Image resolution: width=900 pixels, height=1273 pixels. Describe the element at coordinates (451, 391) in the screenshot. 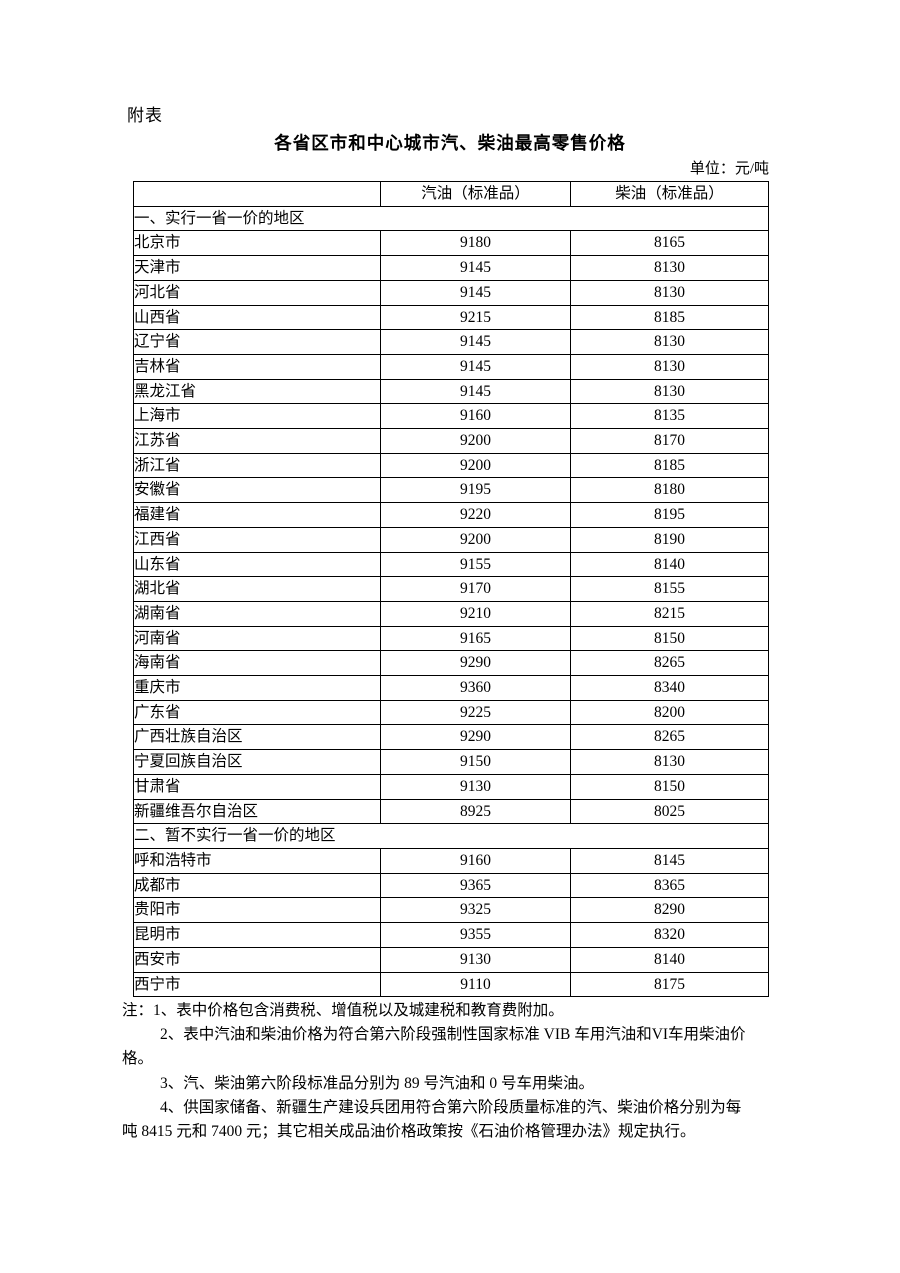

I see `table-row: 黑龙江省 9145 8130` at that location.